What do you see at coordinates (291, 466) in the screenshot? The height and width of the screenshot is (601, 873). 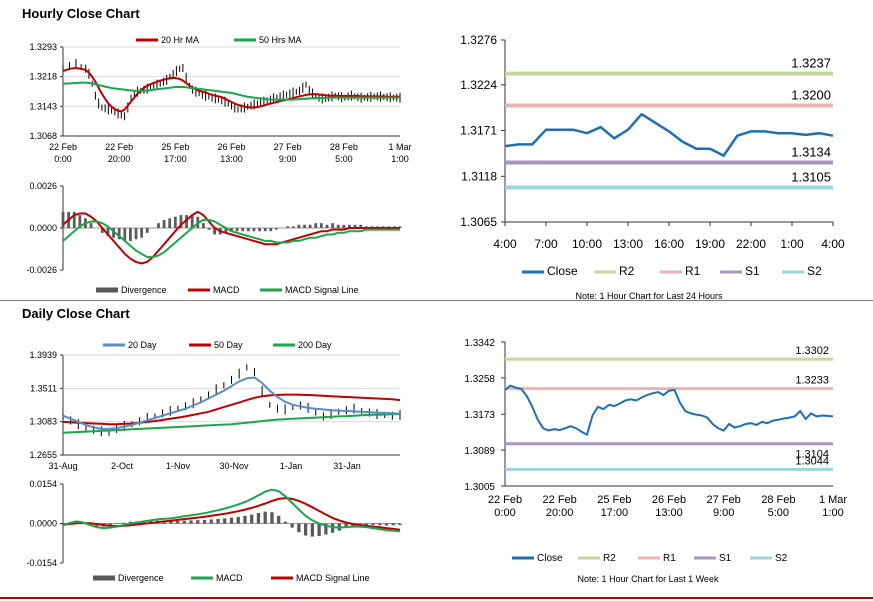 I see `daily-price-xtick-label: 1-Jan` at bounding box center [291, 466].